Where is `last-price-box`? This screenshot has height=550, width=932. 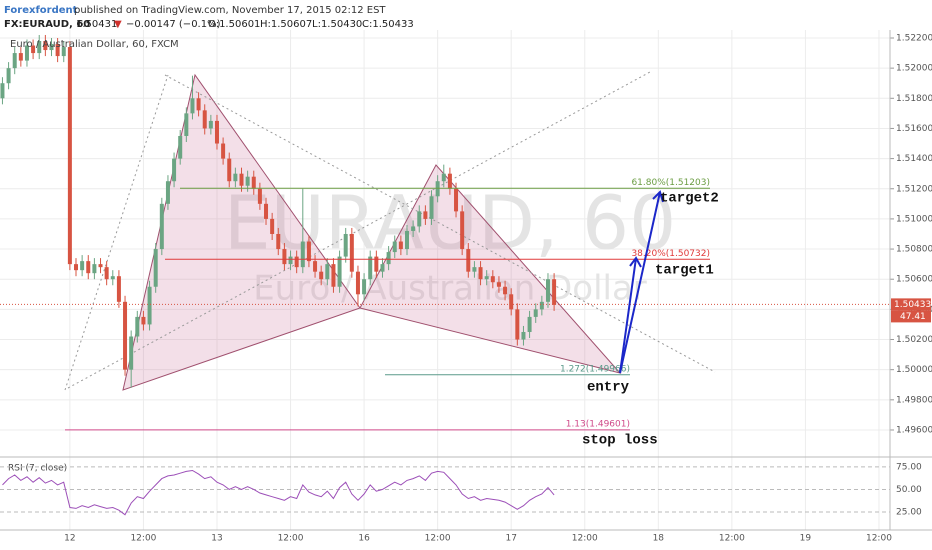
last-price-box is located at coordinates (911, 304).